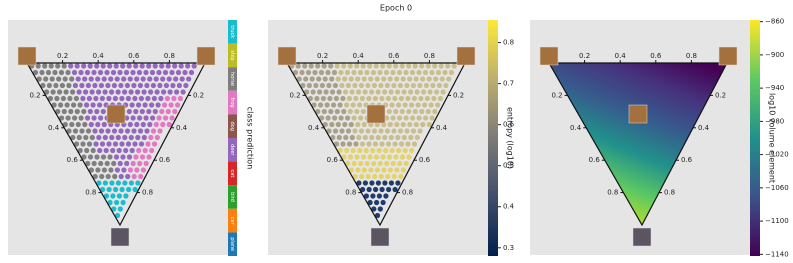  What do you see at coordinates (774, 121) in the screenshot?
I see `colorbar-tick-label: −980` at bounding box center [774, 121].